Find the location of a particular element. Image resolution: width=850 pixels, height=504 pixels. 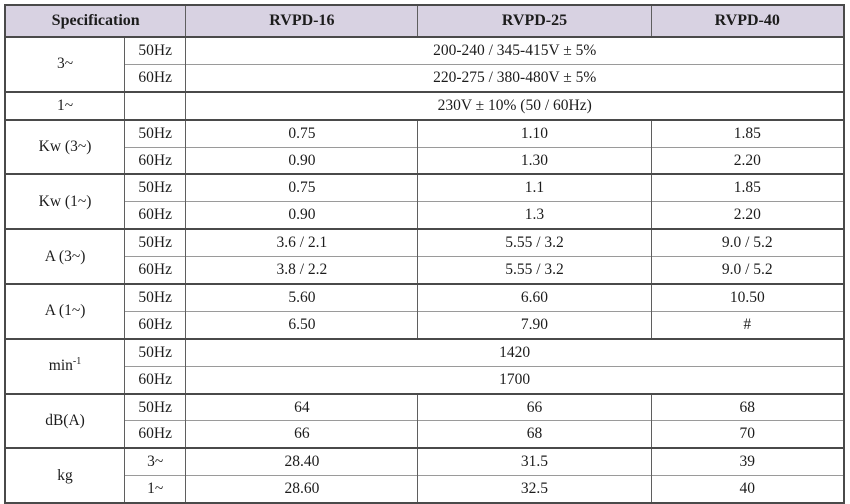

row-label-speed: min-1 is located at coordinates (65, 365).